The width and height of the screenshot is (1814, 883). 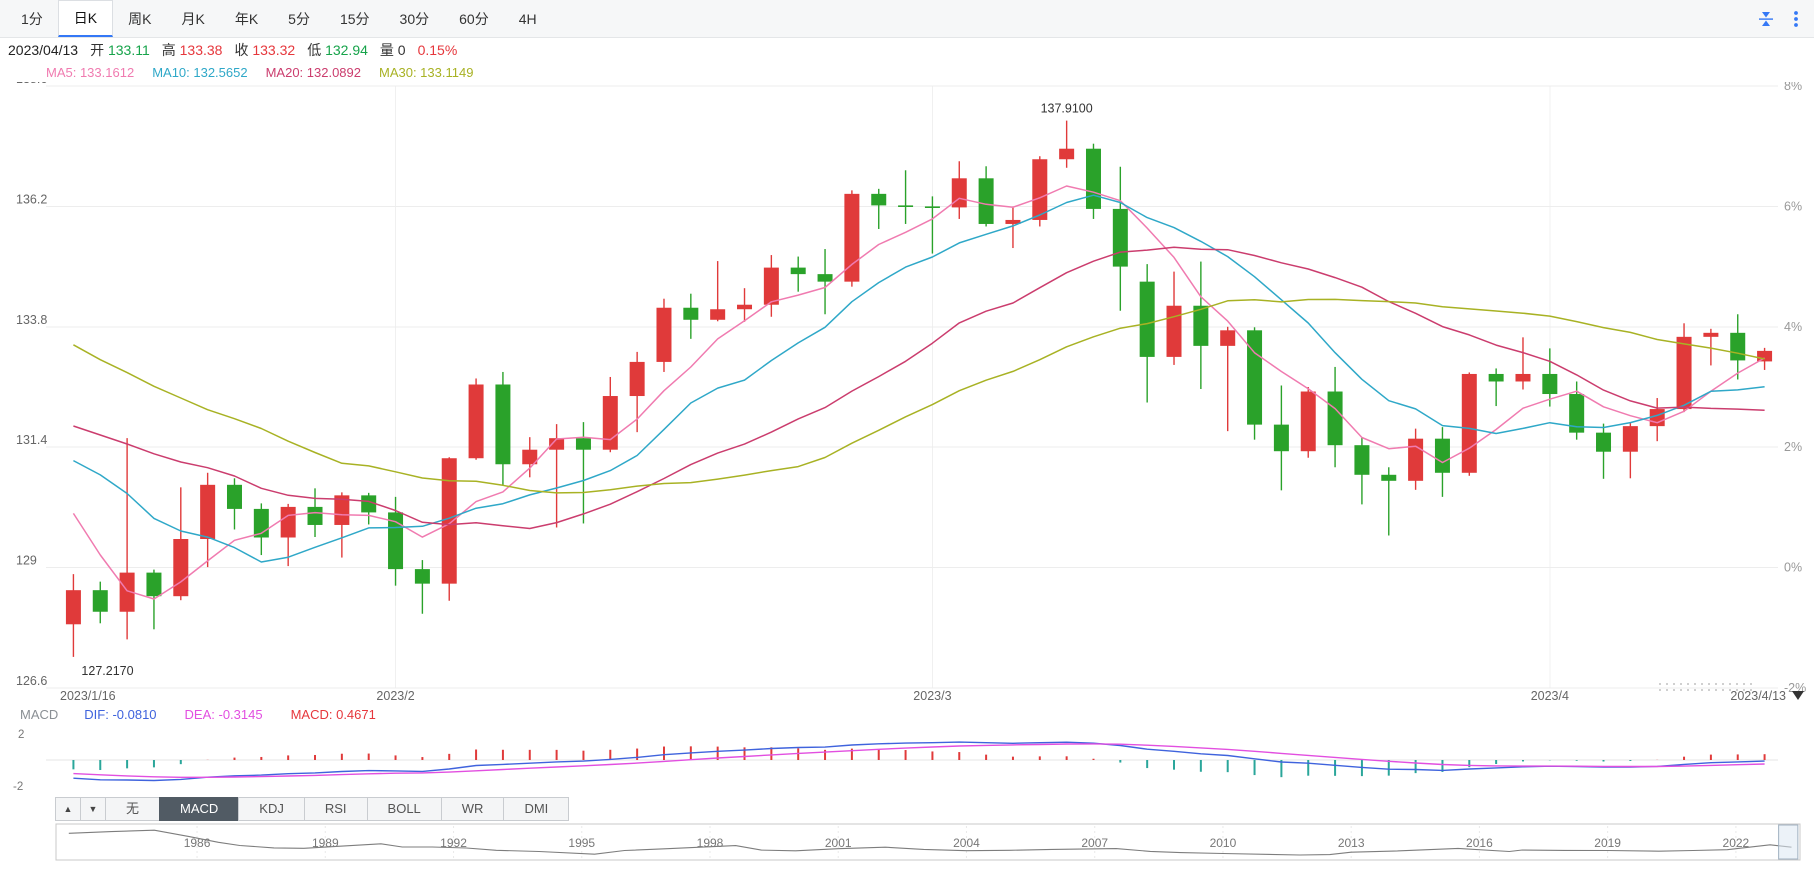 What do you see at coordinates (1793, 327) in the screenshot?
I see `svg-text: 4%` at bounding box center [1793, 327].